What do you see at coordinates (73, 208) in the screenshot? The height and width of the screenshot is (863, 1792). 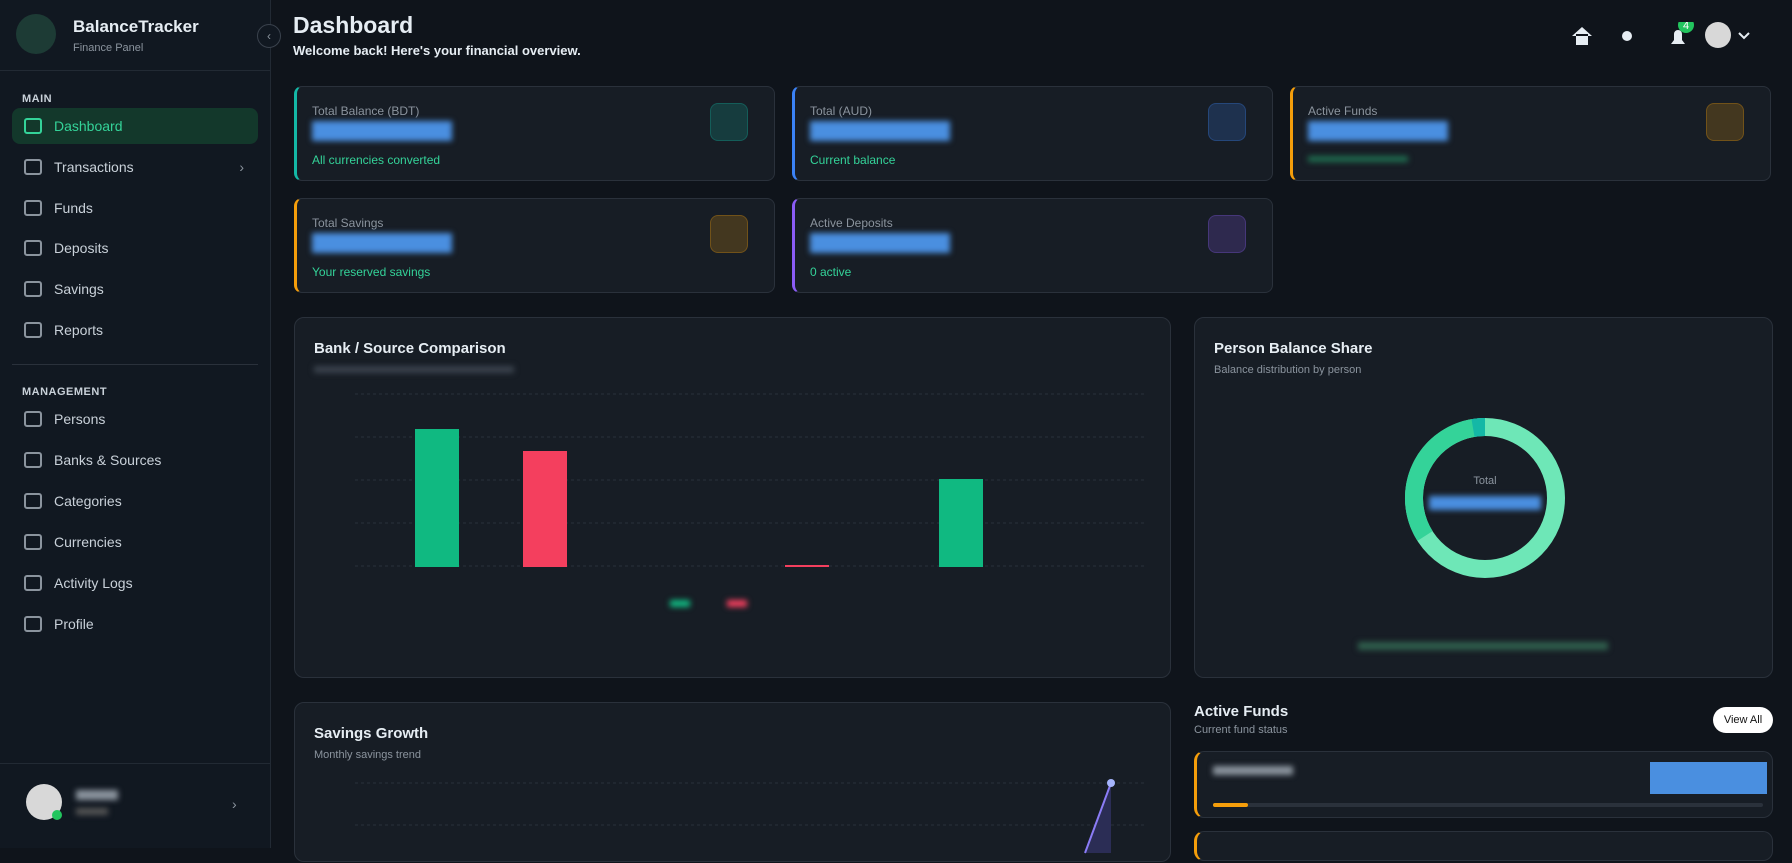 I see `nav-label: Funds` at bounding box center [73, 208].